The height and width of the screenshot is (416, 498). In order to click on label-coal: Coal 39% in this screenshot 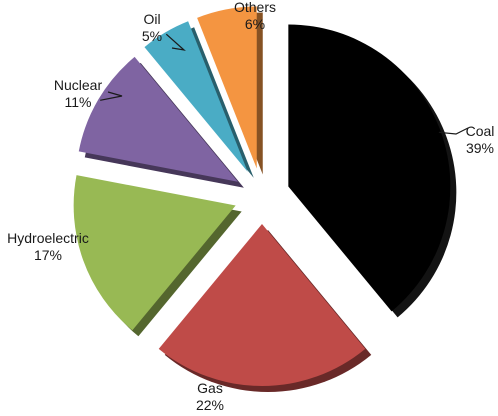, I will do `click(480, 139)`.